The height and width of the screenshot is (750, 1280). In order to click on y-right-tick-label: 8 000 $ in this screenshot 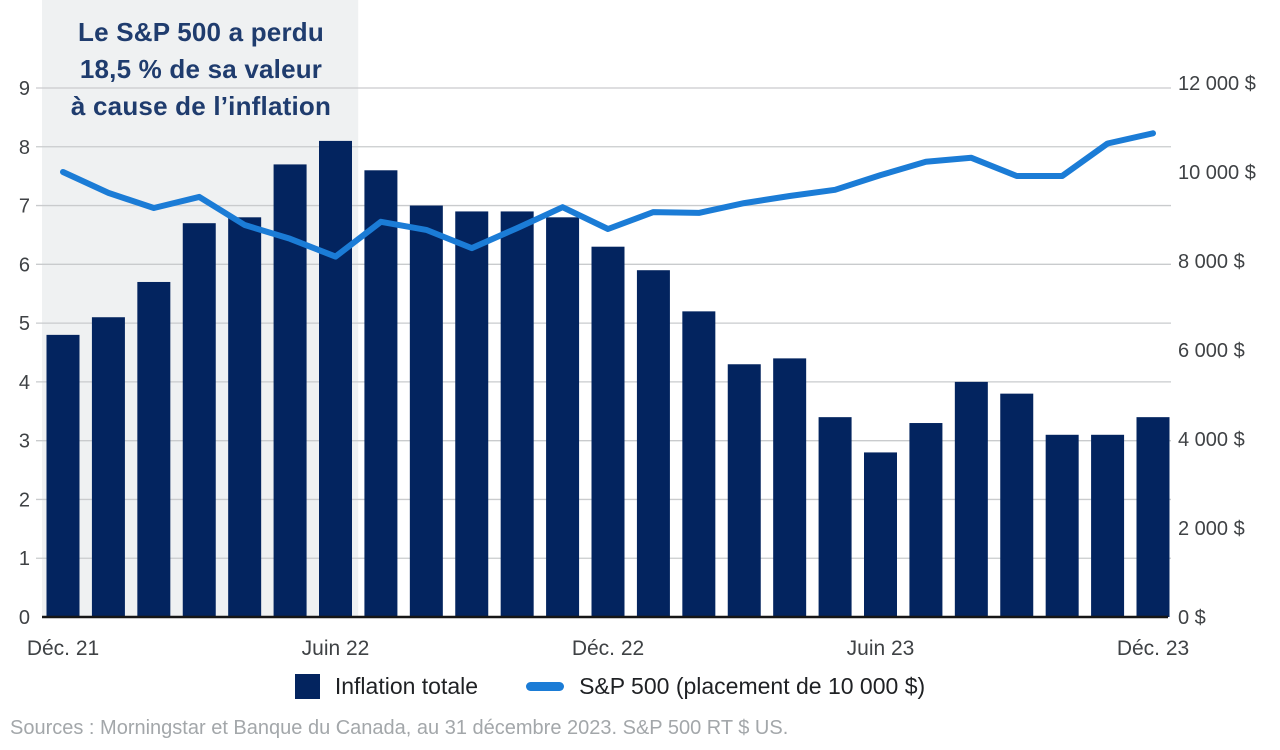, I will do `click(1211, 262)`.